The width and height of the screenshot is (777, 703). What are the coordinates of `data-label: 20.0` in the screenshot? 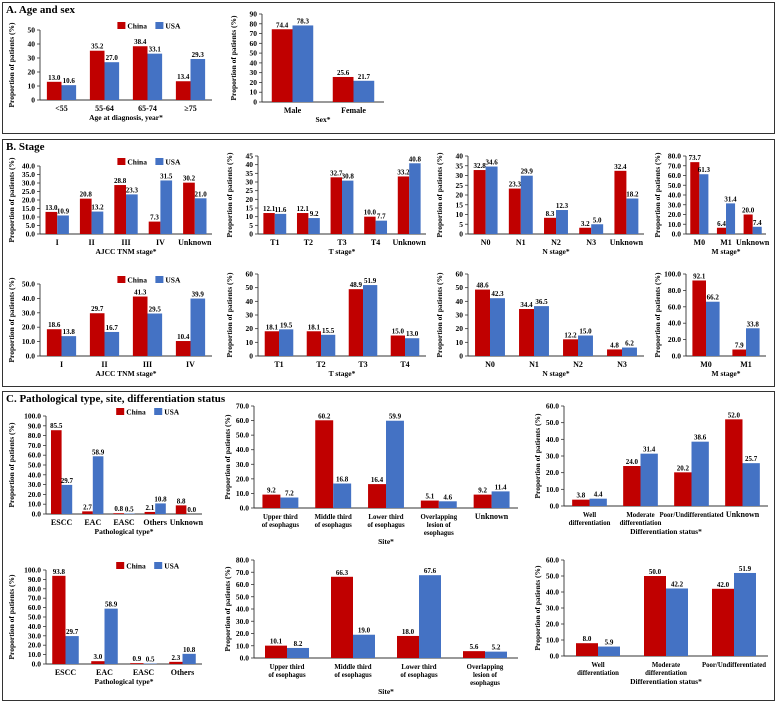 It's located at (748, 211).